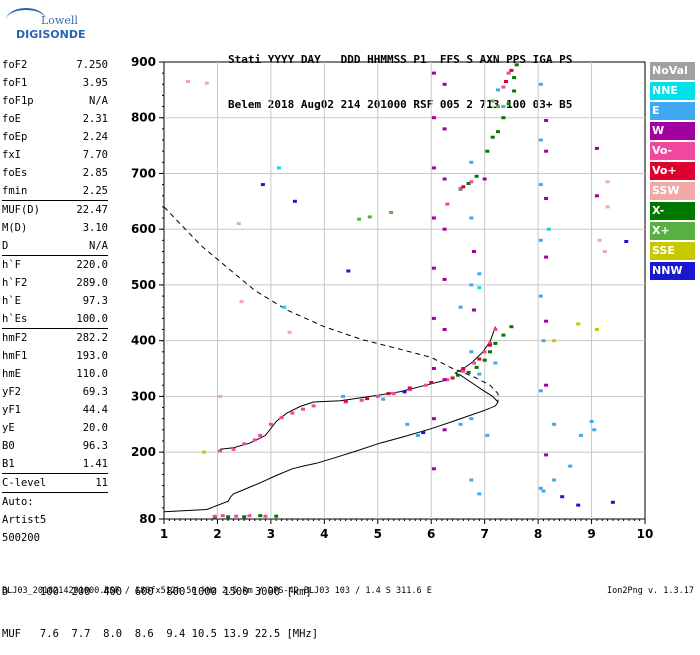 This screenshot has height=655, width=700. What do you see at coordinates (55, 338) in the screenshot?
I see `param-row: hmF2 282.2` at bounding box center [55, 338].